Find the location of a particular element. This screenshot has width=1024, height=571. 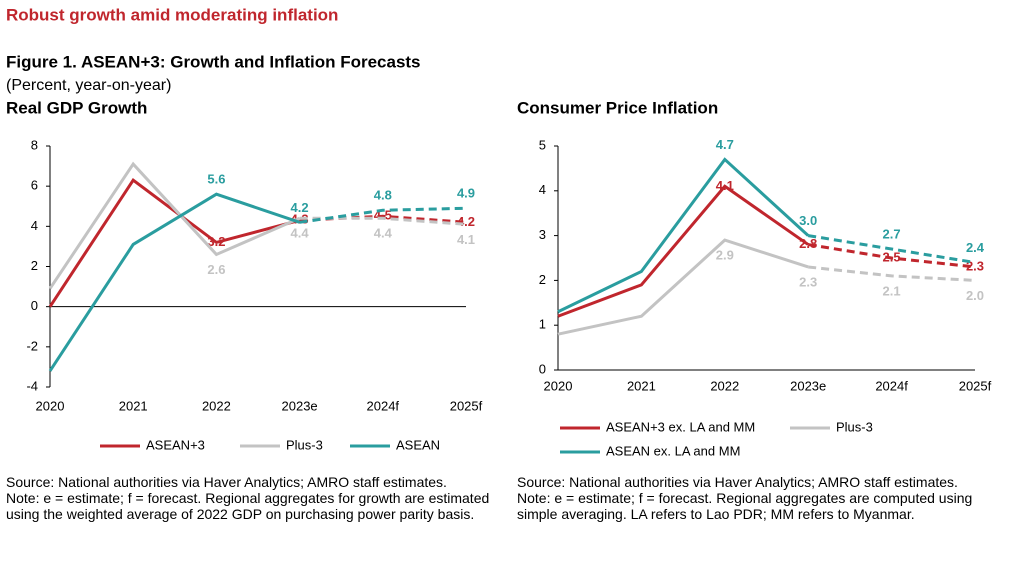

legend-label: ASEAN+3 ex. LA and MM is located at coordinates (680, 426).